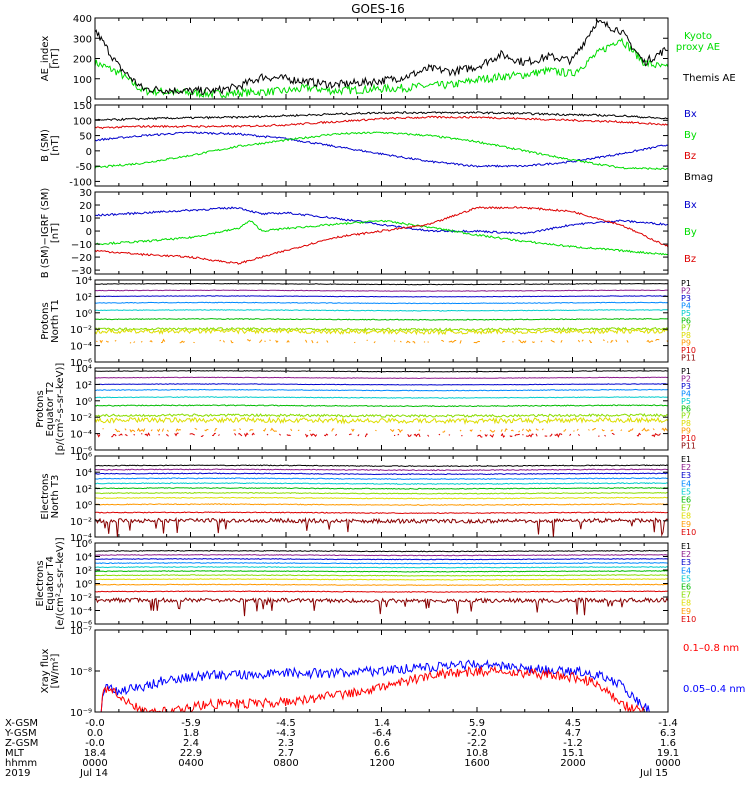  Describe the element at coordinates (50, 583) in the screenshot. I see `y-axis-label: Equator T4` at that location.